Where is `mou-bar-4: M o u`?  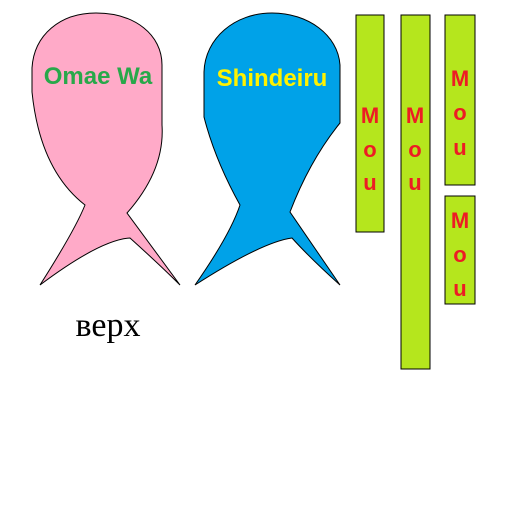
mou-bar-4: M o u is located at coordinates (460, 250).